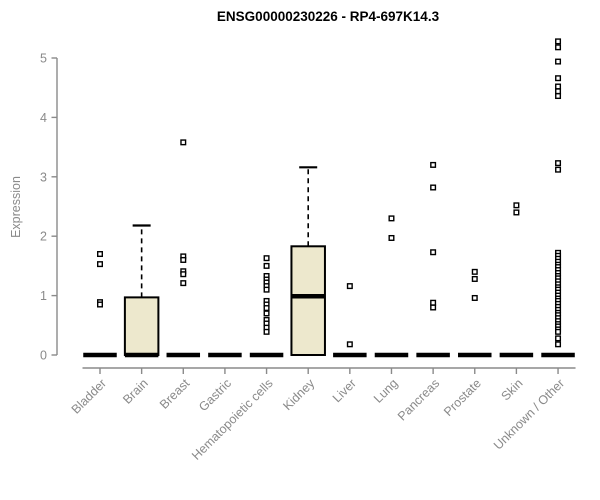  I want to click on x-category-label: Lung, so click(386, 391).